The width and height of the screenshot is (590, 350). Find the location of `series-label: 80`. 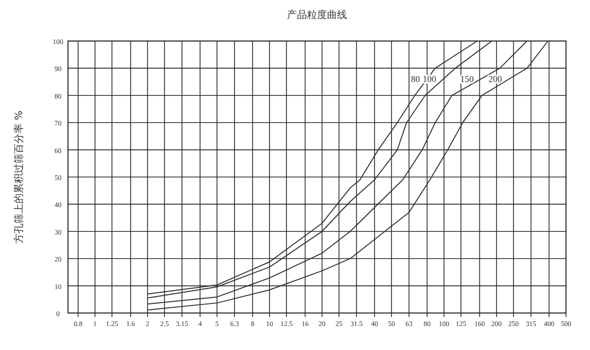

series-label: 80 is located at coordinates (416, 79).